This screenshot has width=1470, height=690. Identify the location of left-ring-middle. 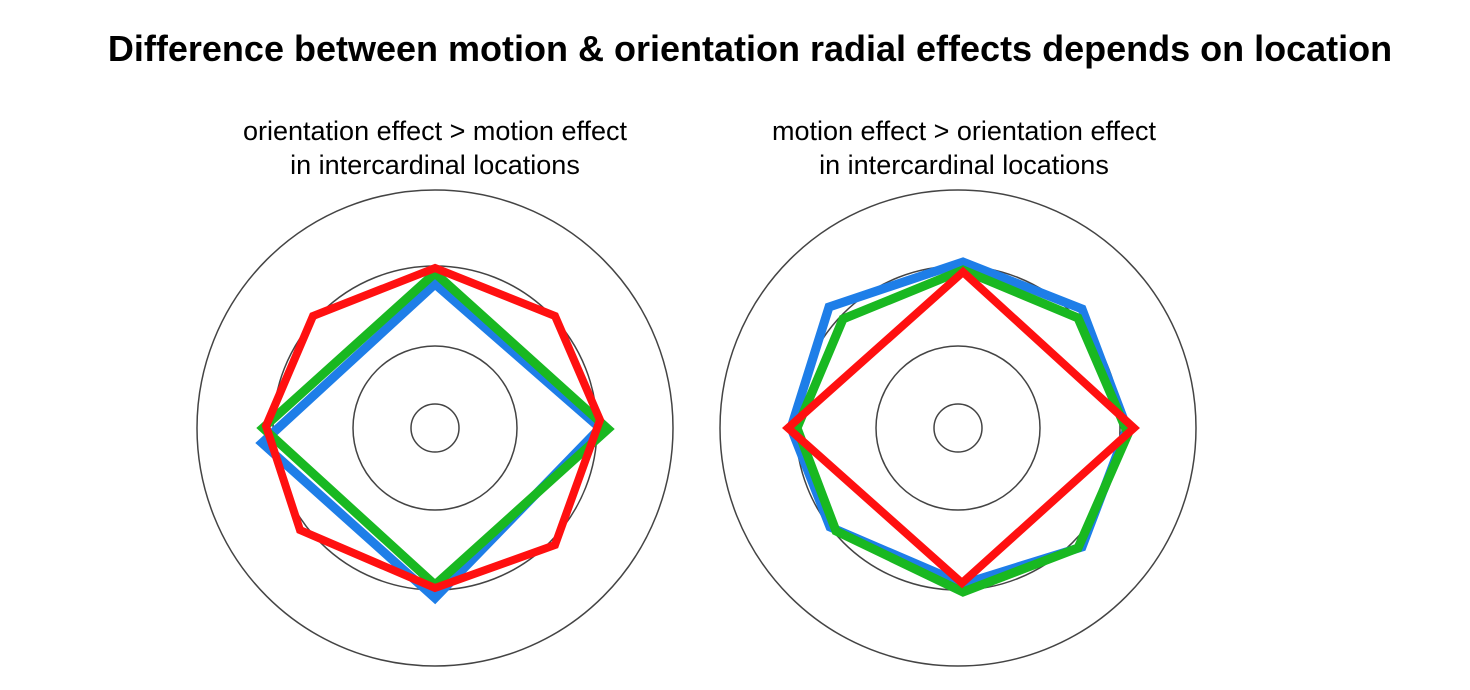
(435, 428).